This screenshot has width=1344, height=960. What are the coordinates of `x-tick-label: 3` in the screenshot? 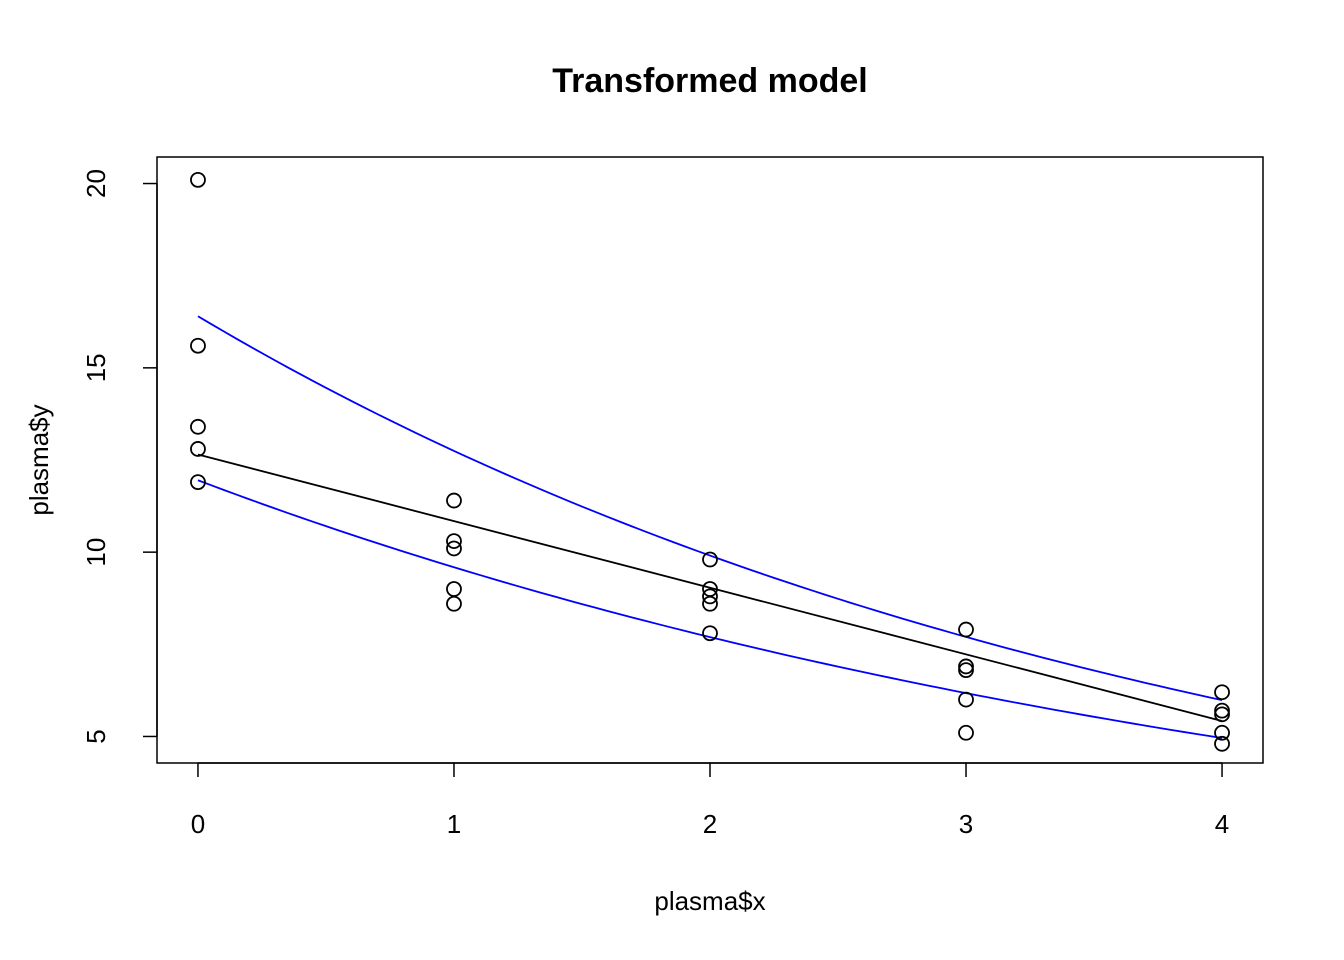 It's located at (966, 824).